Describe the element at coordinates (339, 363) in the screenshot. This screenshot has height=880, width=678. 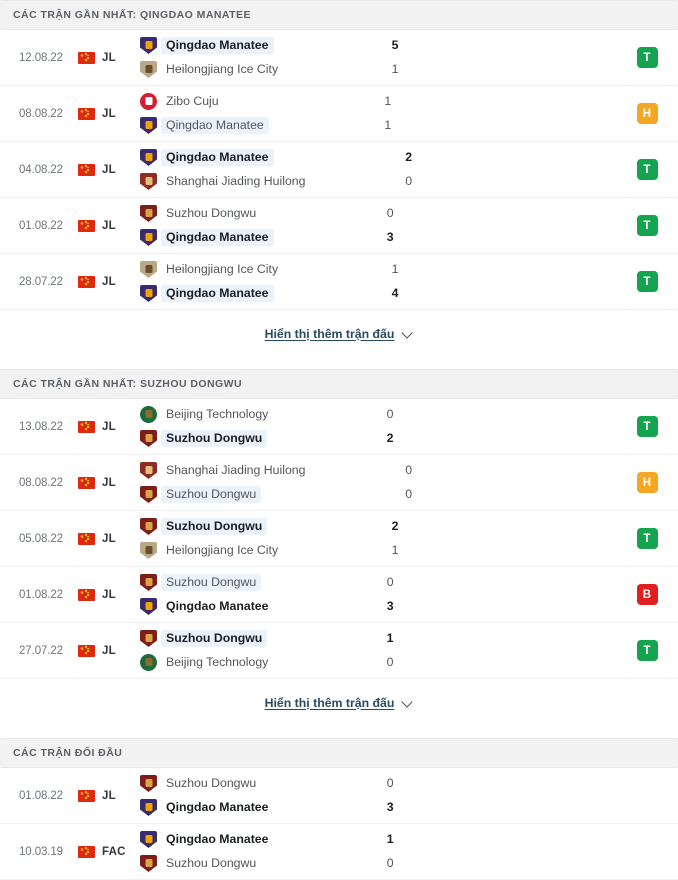
I see `section-gap` at that location.